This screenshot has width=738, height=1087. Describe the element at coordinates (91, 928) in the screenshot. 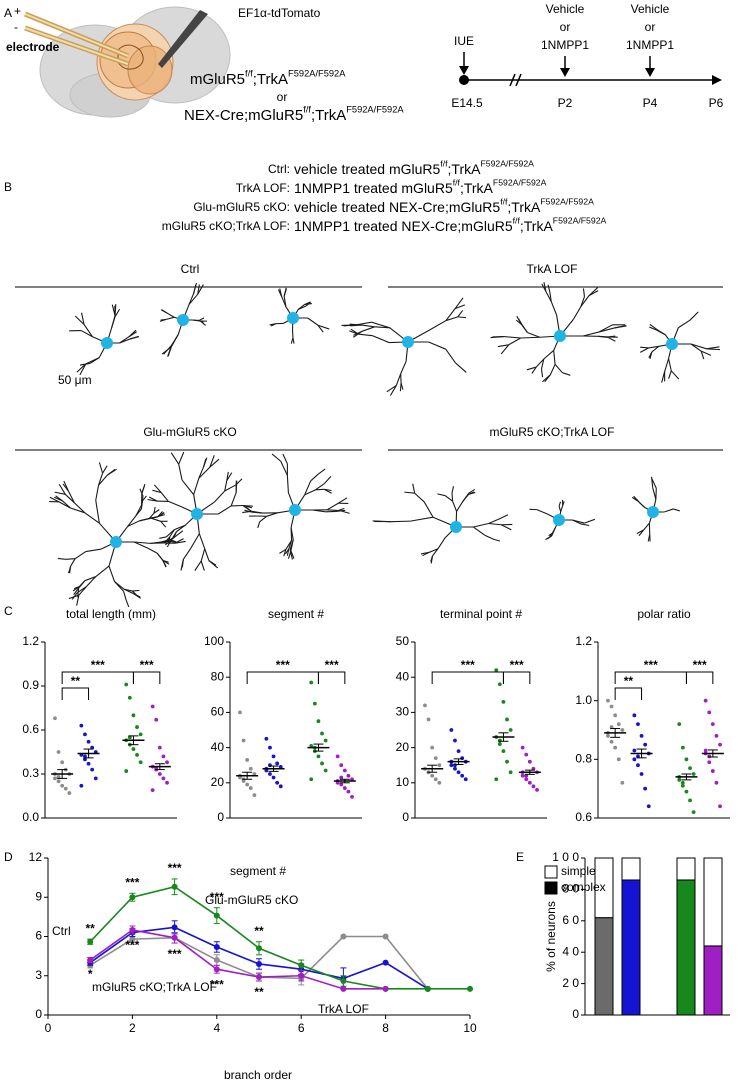

I see `significance-label: **` at that location.